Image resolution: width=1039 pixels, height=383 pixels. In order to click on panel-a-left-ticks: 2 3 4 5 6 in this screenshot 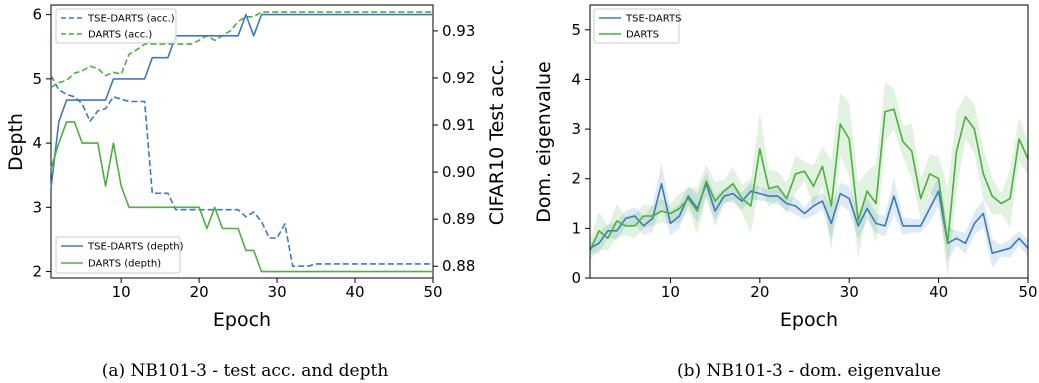, I will do `click(41, 143)`.